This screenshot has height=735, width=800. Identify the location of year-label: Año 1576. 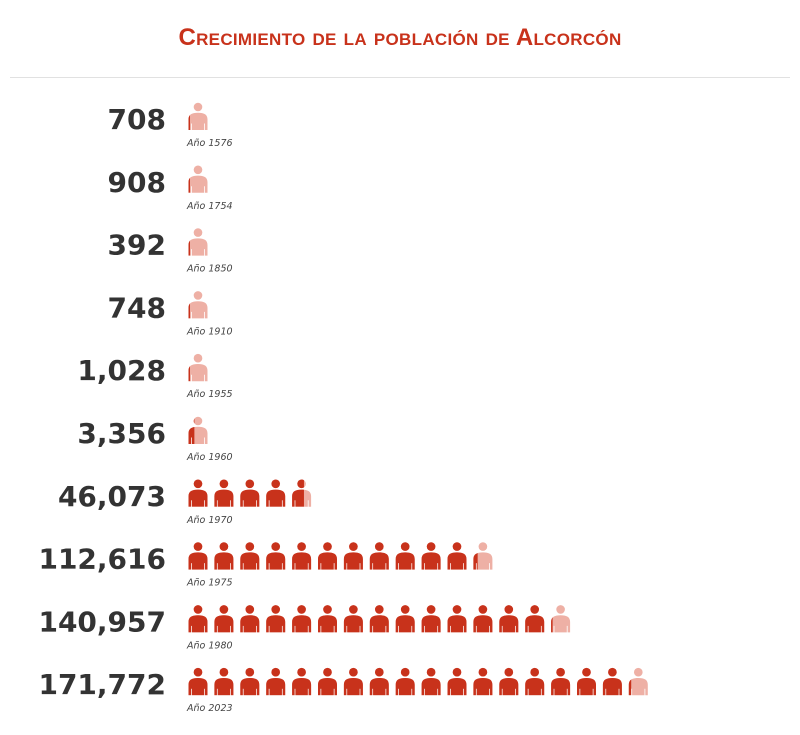
(209, 143).